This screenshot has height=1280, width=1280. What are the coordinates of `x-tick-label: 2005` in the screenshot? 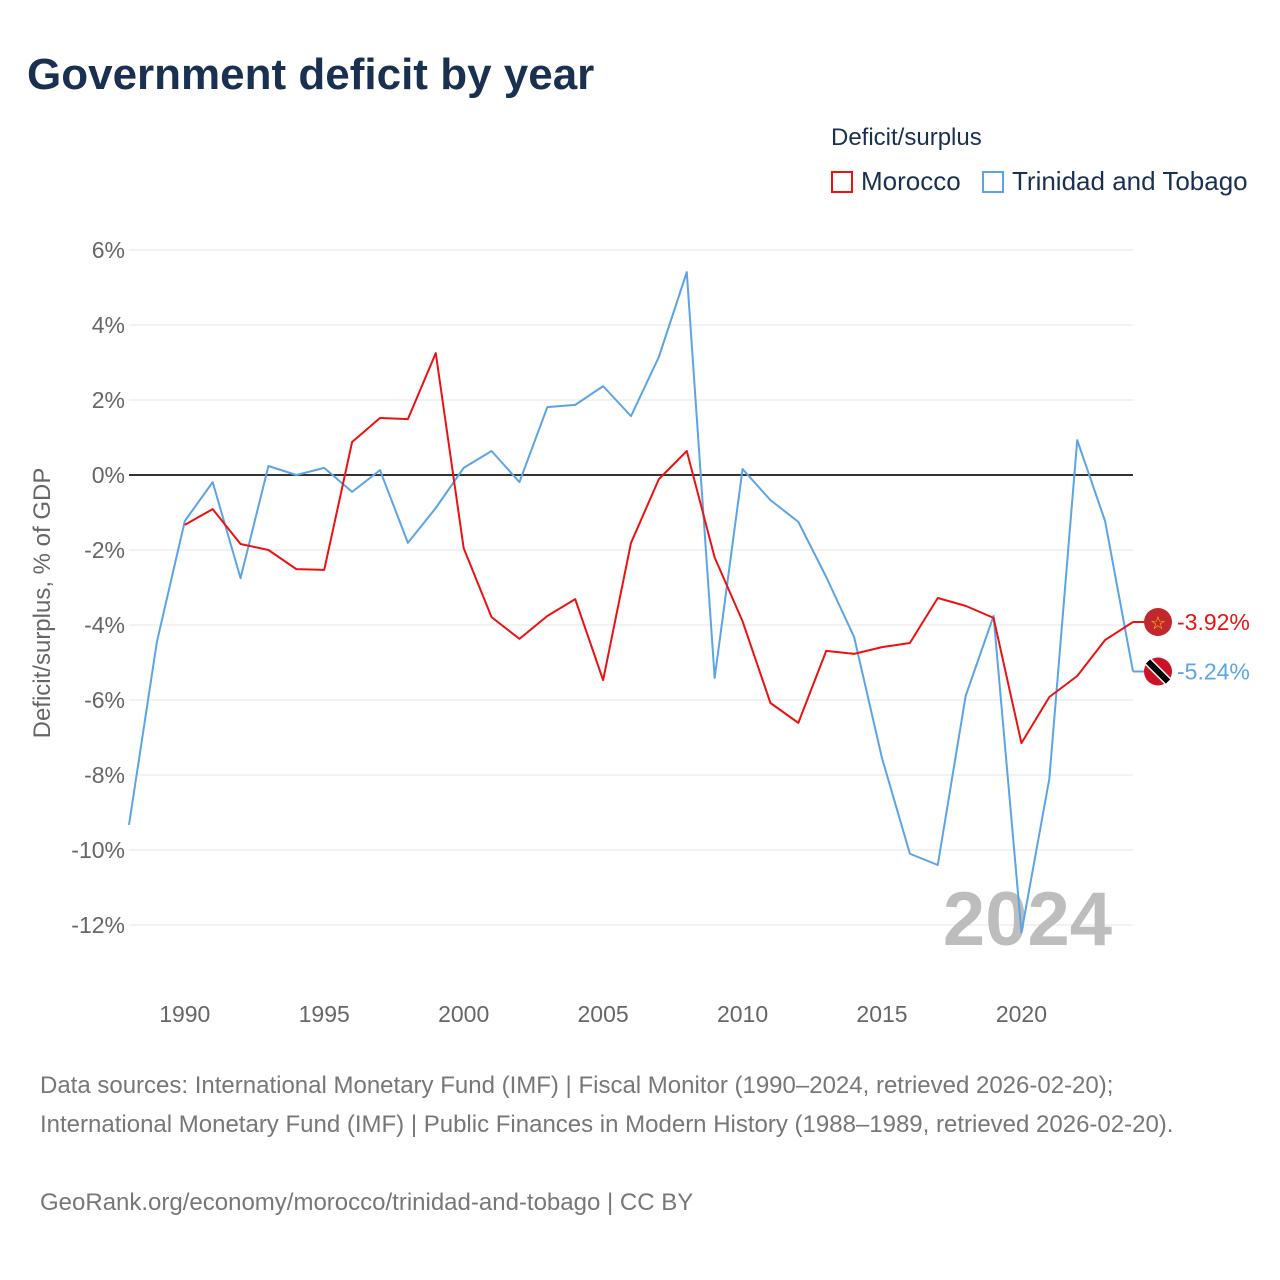 It's located at (603, 1014).